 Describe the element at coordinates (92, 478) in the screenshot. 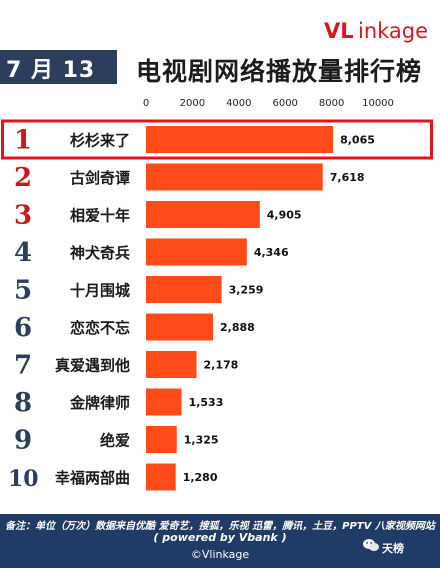

I see `category-label: 幸福两部曲` at that location.